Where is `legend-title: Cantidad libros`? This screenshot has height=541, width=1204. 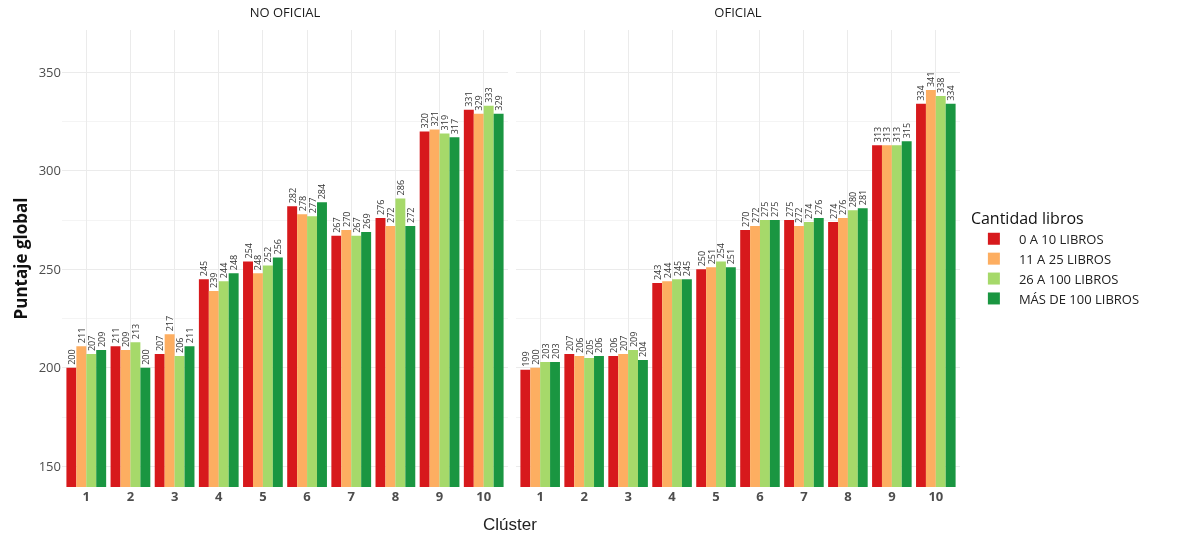 legend-title: Cantidad libros is located at coordinates (1027, 217).